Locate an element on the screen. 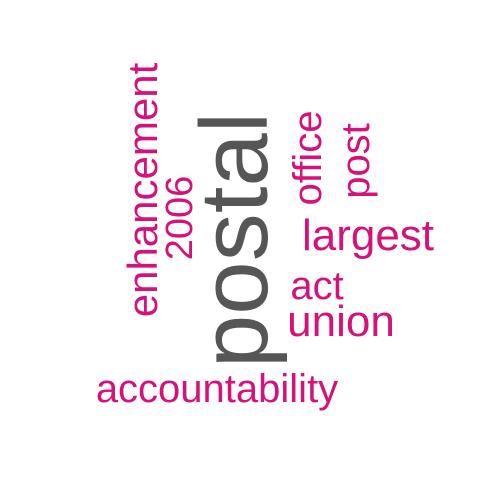 The height and width of the screenshot is (480, 480). word-2006: 2006 is located at coordinates (180, 218).